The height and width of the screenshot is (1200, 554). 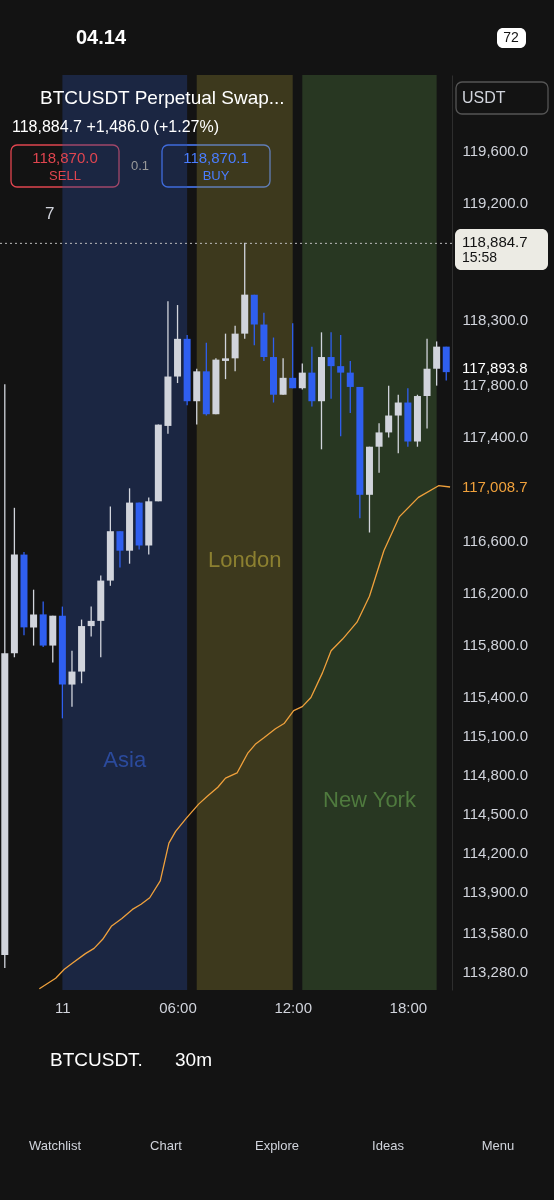 I want to click on x-tick-label: 12:00, so click(x=293, y=1007).